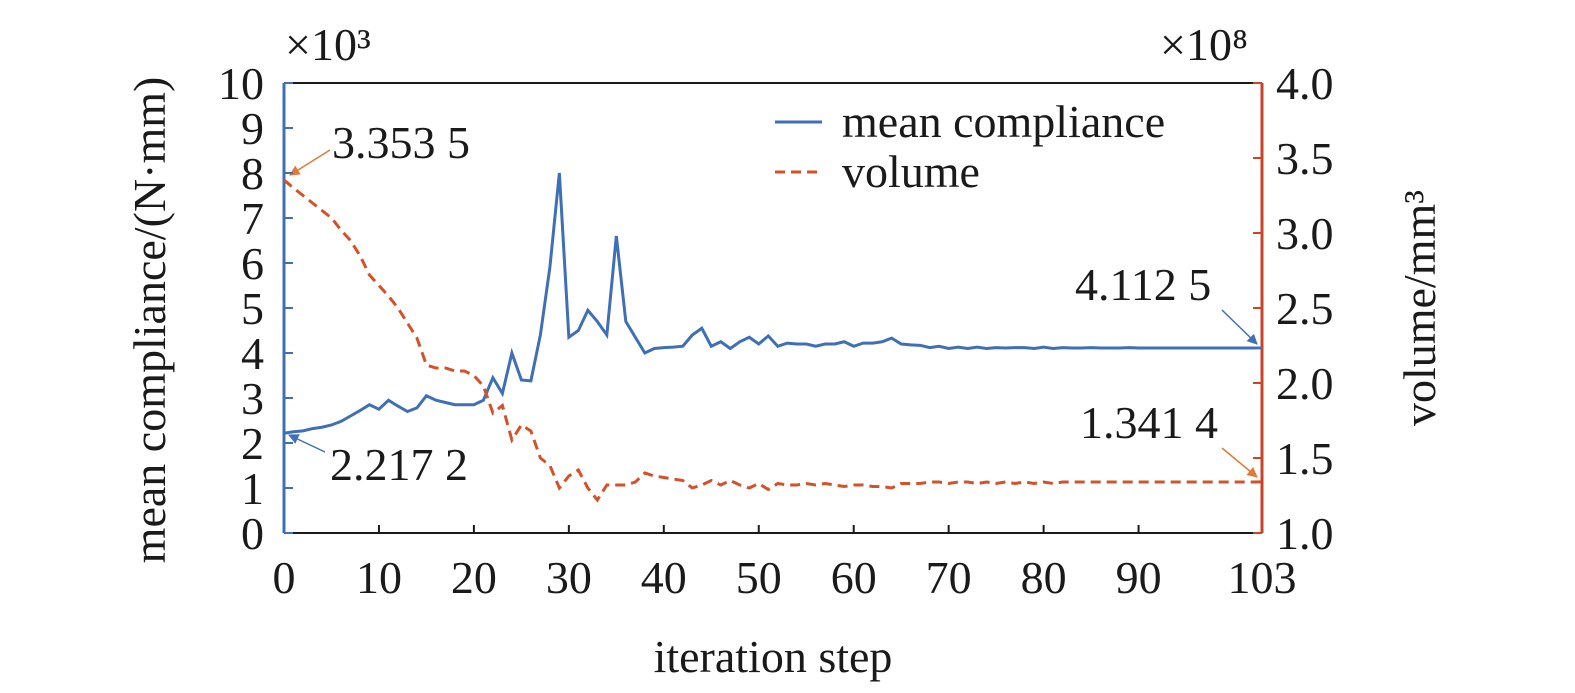 The width and height of the screenshot is (1575, 693). Describe the element at coordinates (854, 577) in the screenshot. I see `x-tick-label: 60` at that location.